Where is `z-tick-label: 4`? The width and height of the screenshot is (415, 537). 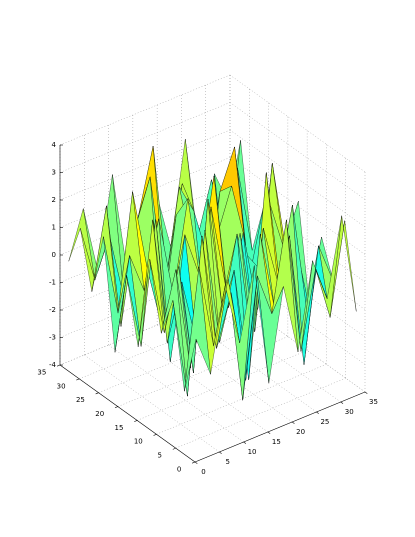 z-tick-label: 4 is located at coordinates (54, 145).